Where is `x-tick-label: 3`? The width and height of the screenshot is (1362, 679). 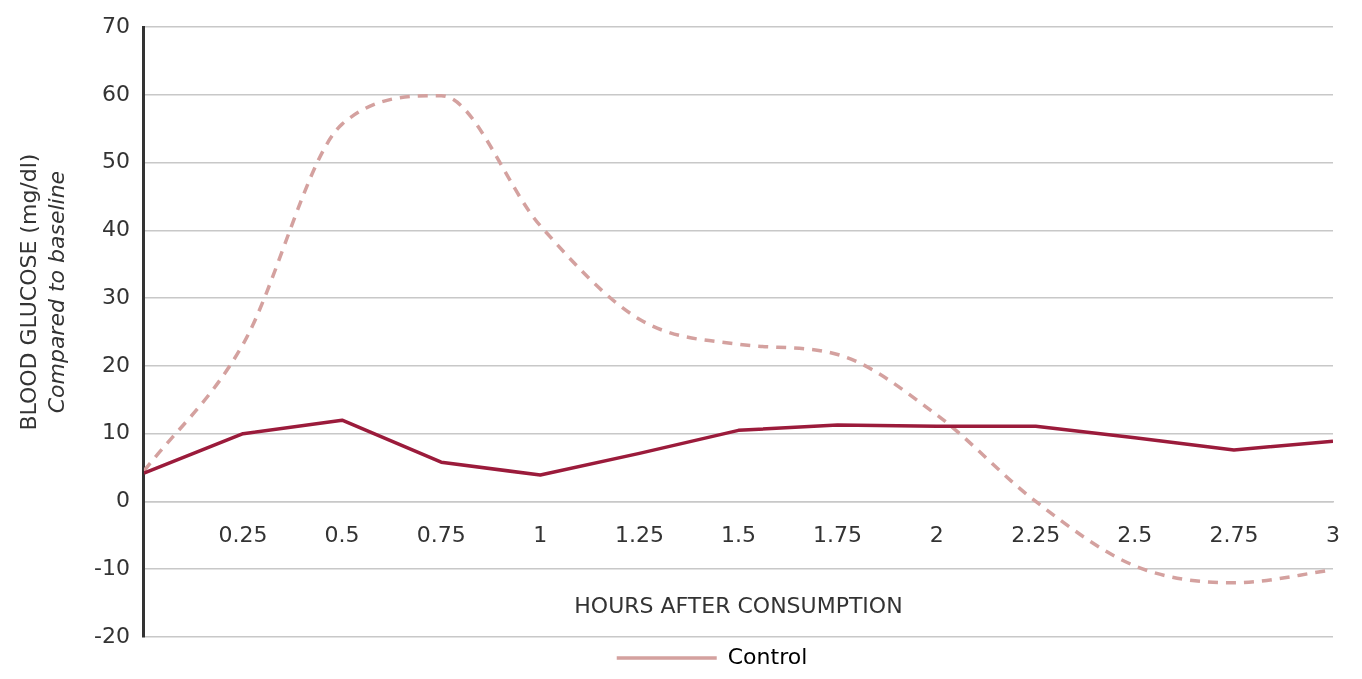
x-tick-label: 3 is located at coordinates (1333, 535).